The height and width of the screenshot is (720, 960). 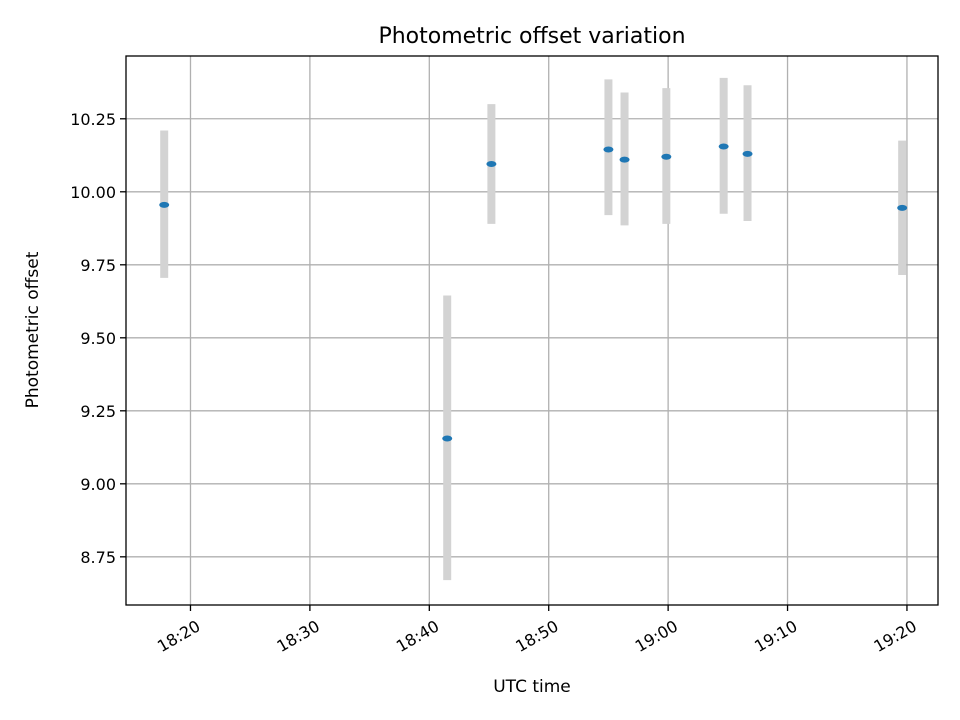 What do you see at coordinates (656, 636) in the screenshot?
I see `x-tick-label: 19:00` at bounding box center [656, 636].